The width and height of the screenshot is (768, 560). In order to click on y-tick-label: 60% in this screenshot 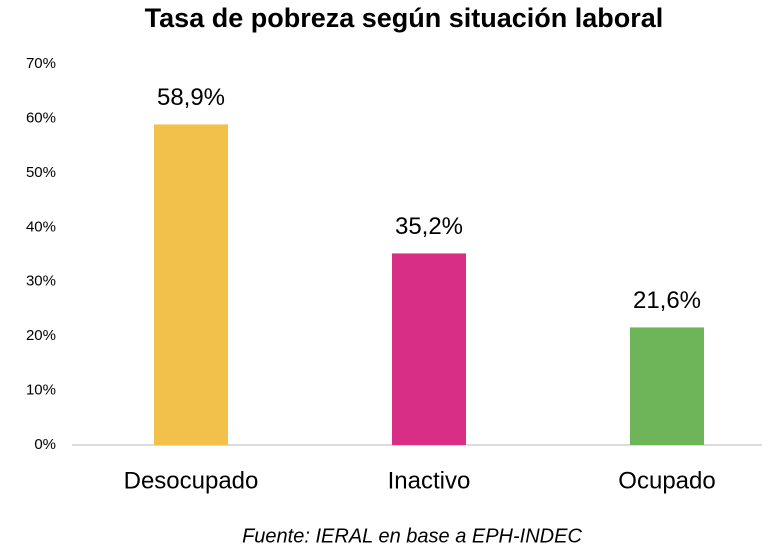, I will do `click(41, 117)`.